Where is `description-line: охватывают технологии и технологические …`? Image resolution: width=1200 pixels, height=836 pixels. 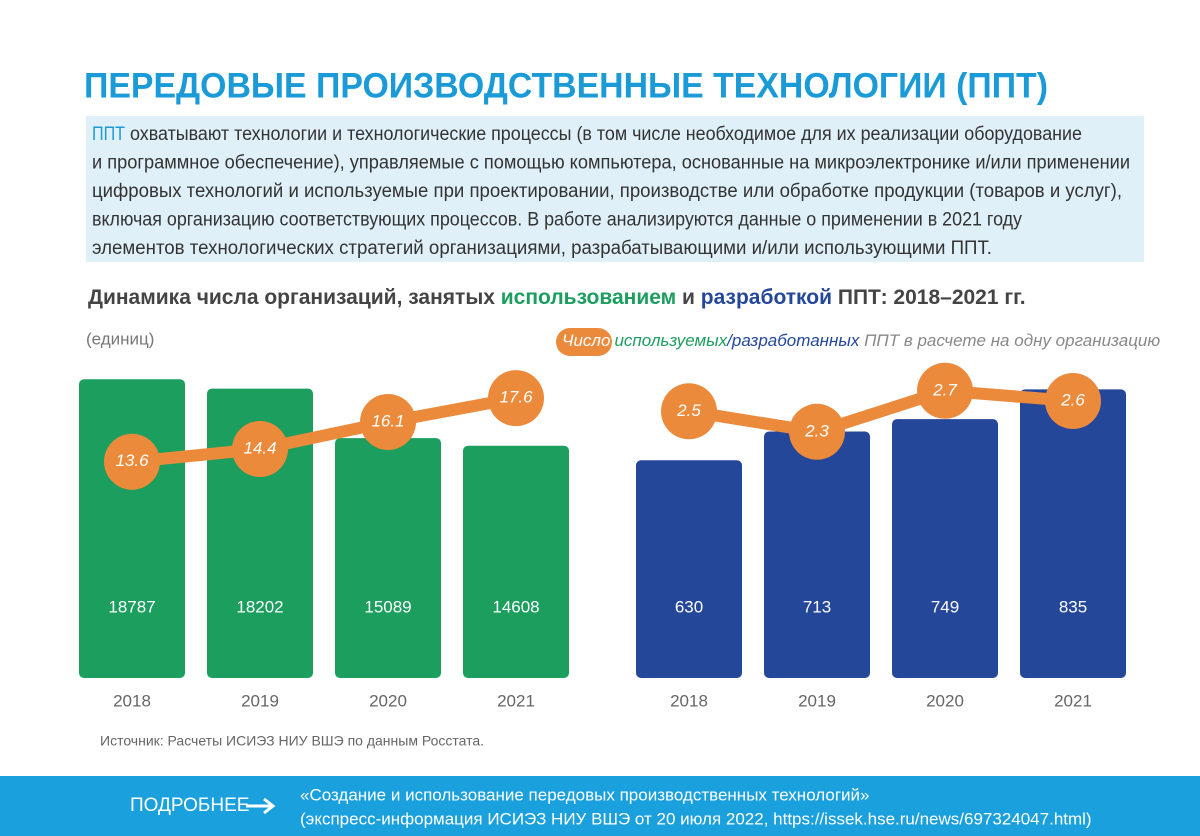
description-line: охватывают технологии и технологические … is located at coordinates (606, 134).